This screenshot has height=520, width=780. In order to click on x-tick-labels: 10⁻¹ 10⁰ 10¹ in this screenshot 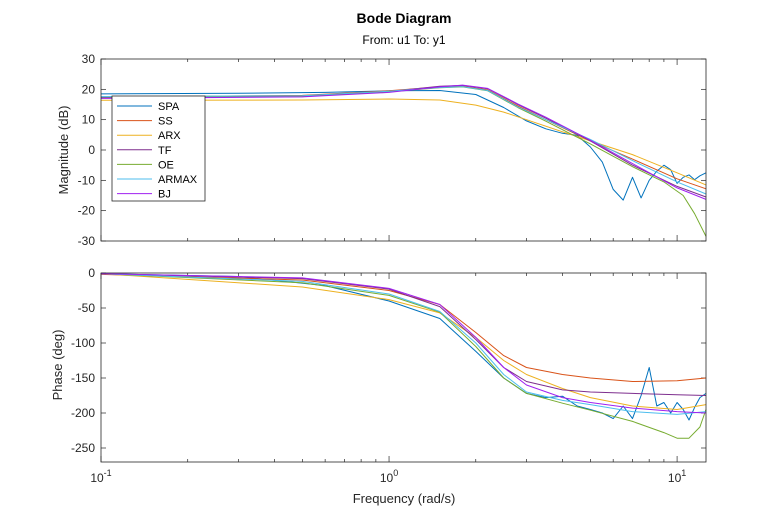, I will do `click(388, 476)`.